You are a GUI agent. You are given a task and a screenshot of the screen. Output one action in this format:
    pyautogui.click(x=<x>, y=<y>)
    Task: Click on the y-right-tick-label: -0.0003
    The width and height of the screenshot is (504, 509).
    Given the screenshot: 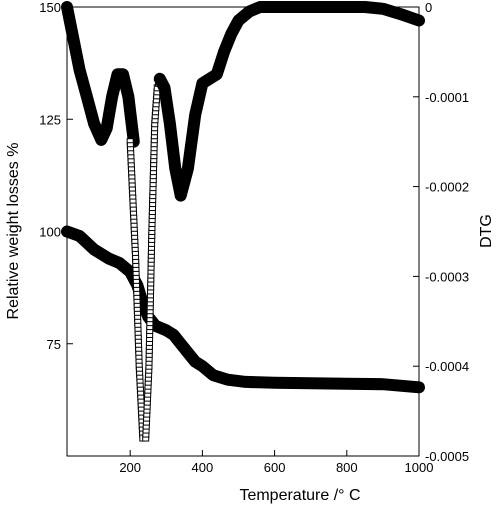 What is the action you would take?
    pyautogui.click(x=447, y=276)
    